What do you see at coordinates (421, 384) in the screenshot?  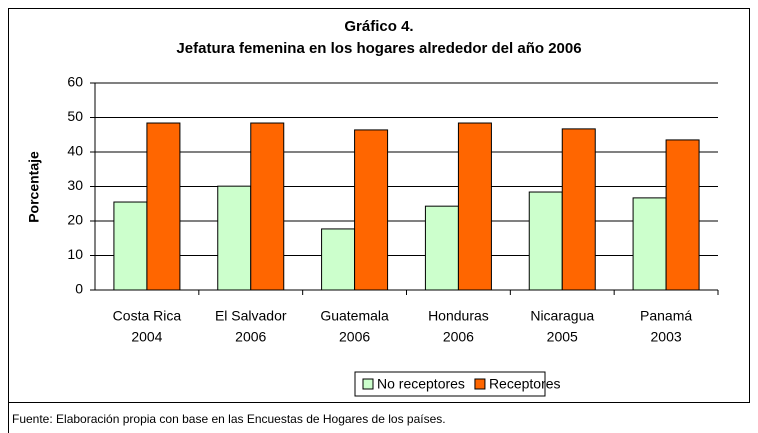 I see `legend-label: No receptores` at bounding box center [421, 384].